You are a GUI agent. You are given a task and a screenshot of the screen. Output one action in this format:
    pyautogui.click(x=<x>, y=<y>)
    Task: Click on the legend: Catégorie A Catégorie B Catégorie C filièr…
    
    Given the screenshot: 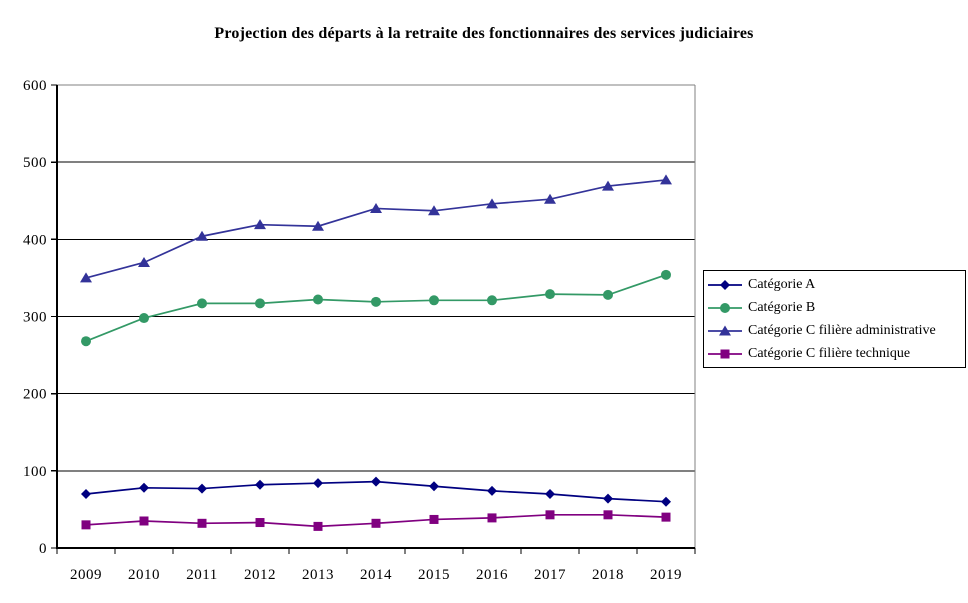 What is the action you would take?
    pyautogui.click(x=834, y=319)
    